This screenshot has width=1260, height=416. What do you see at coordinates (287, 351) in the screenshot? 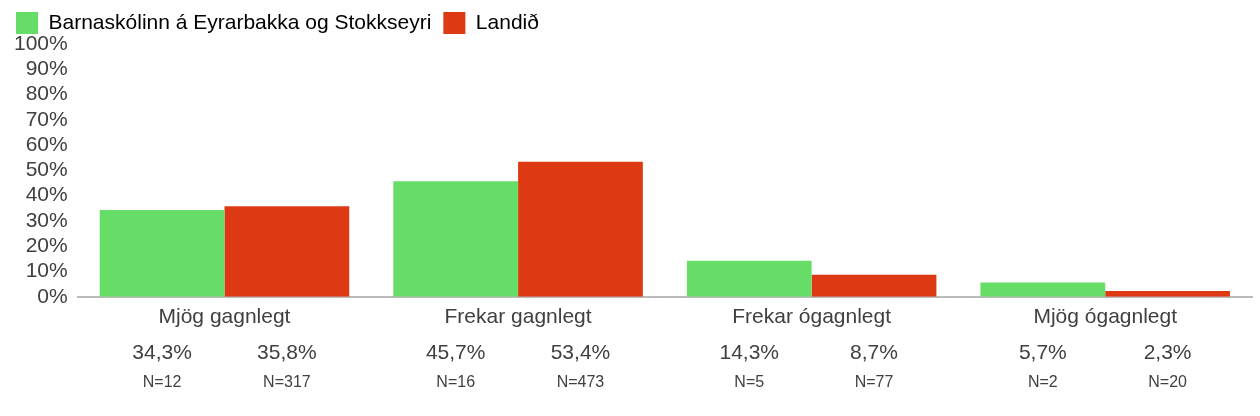
I see `data-label: 35,8%` at bounding box center [287, 351].